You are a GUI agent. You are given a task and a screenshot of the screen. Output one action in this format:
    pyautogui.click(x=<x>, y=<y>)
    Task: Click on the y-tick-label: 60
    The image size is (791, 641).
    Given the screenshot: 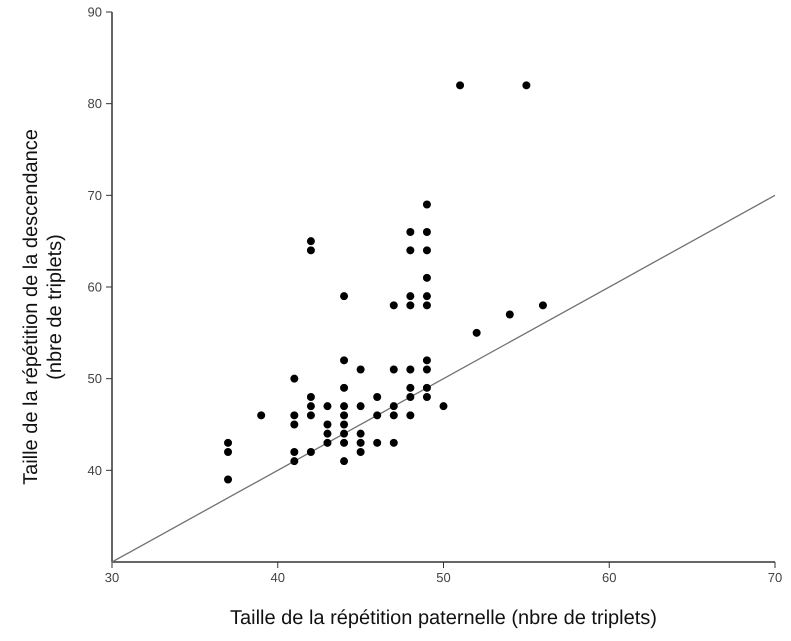 What is the action you would take?
    pyautogui.click(x=95, y=287)
    